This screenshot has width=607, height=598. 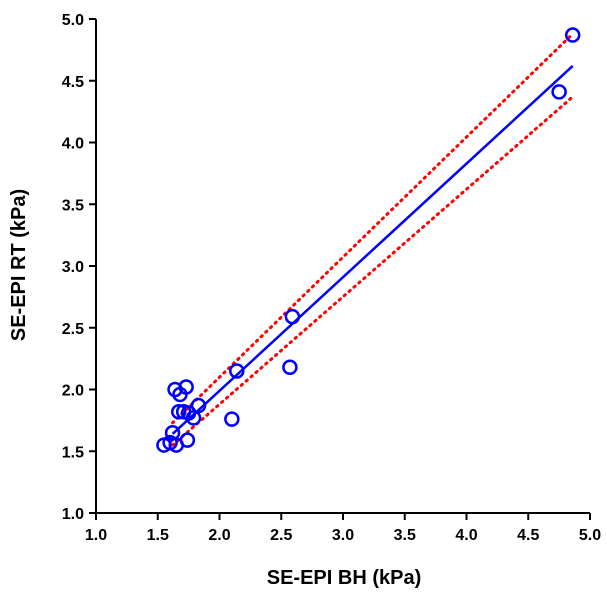 I want to click on x-tick-label: 3.0, so click(x=343, y=535).